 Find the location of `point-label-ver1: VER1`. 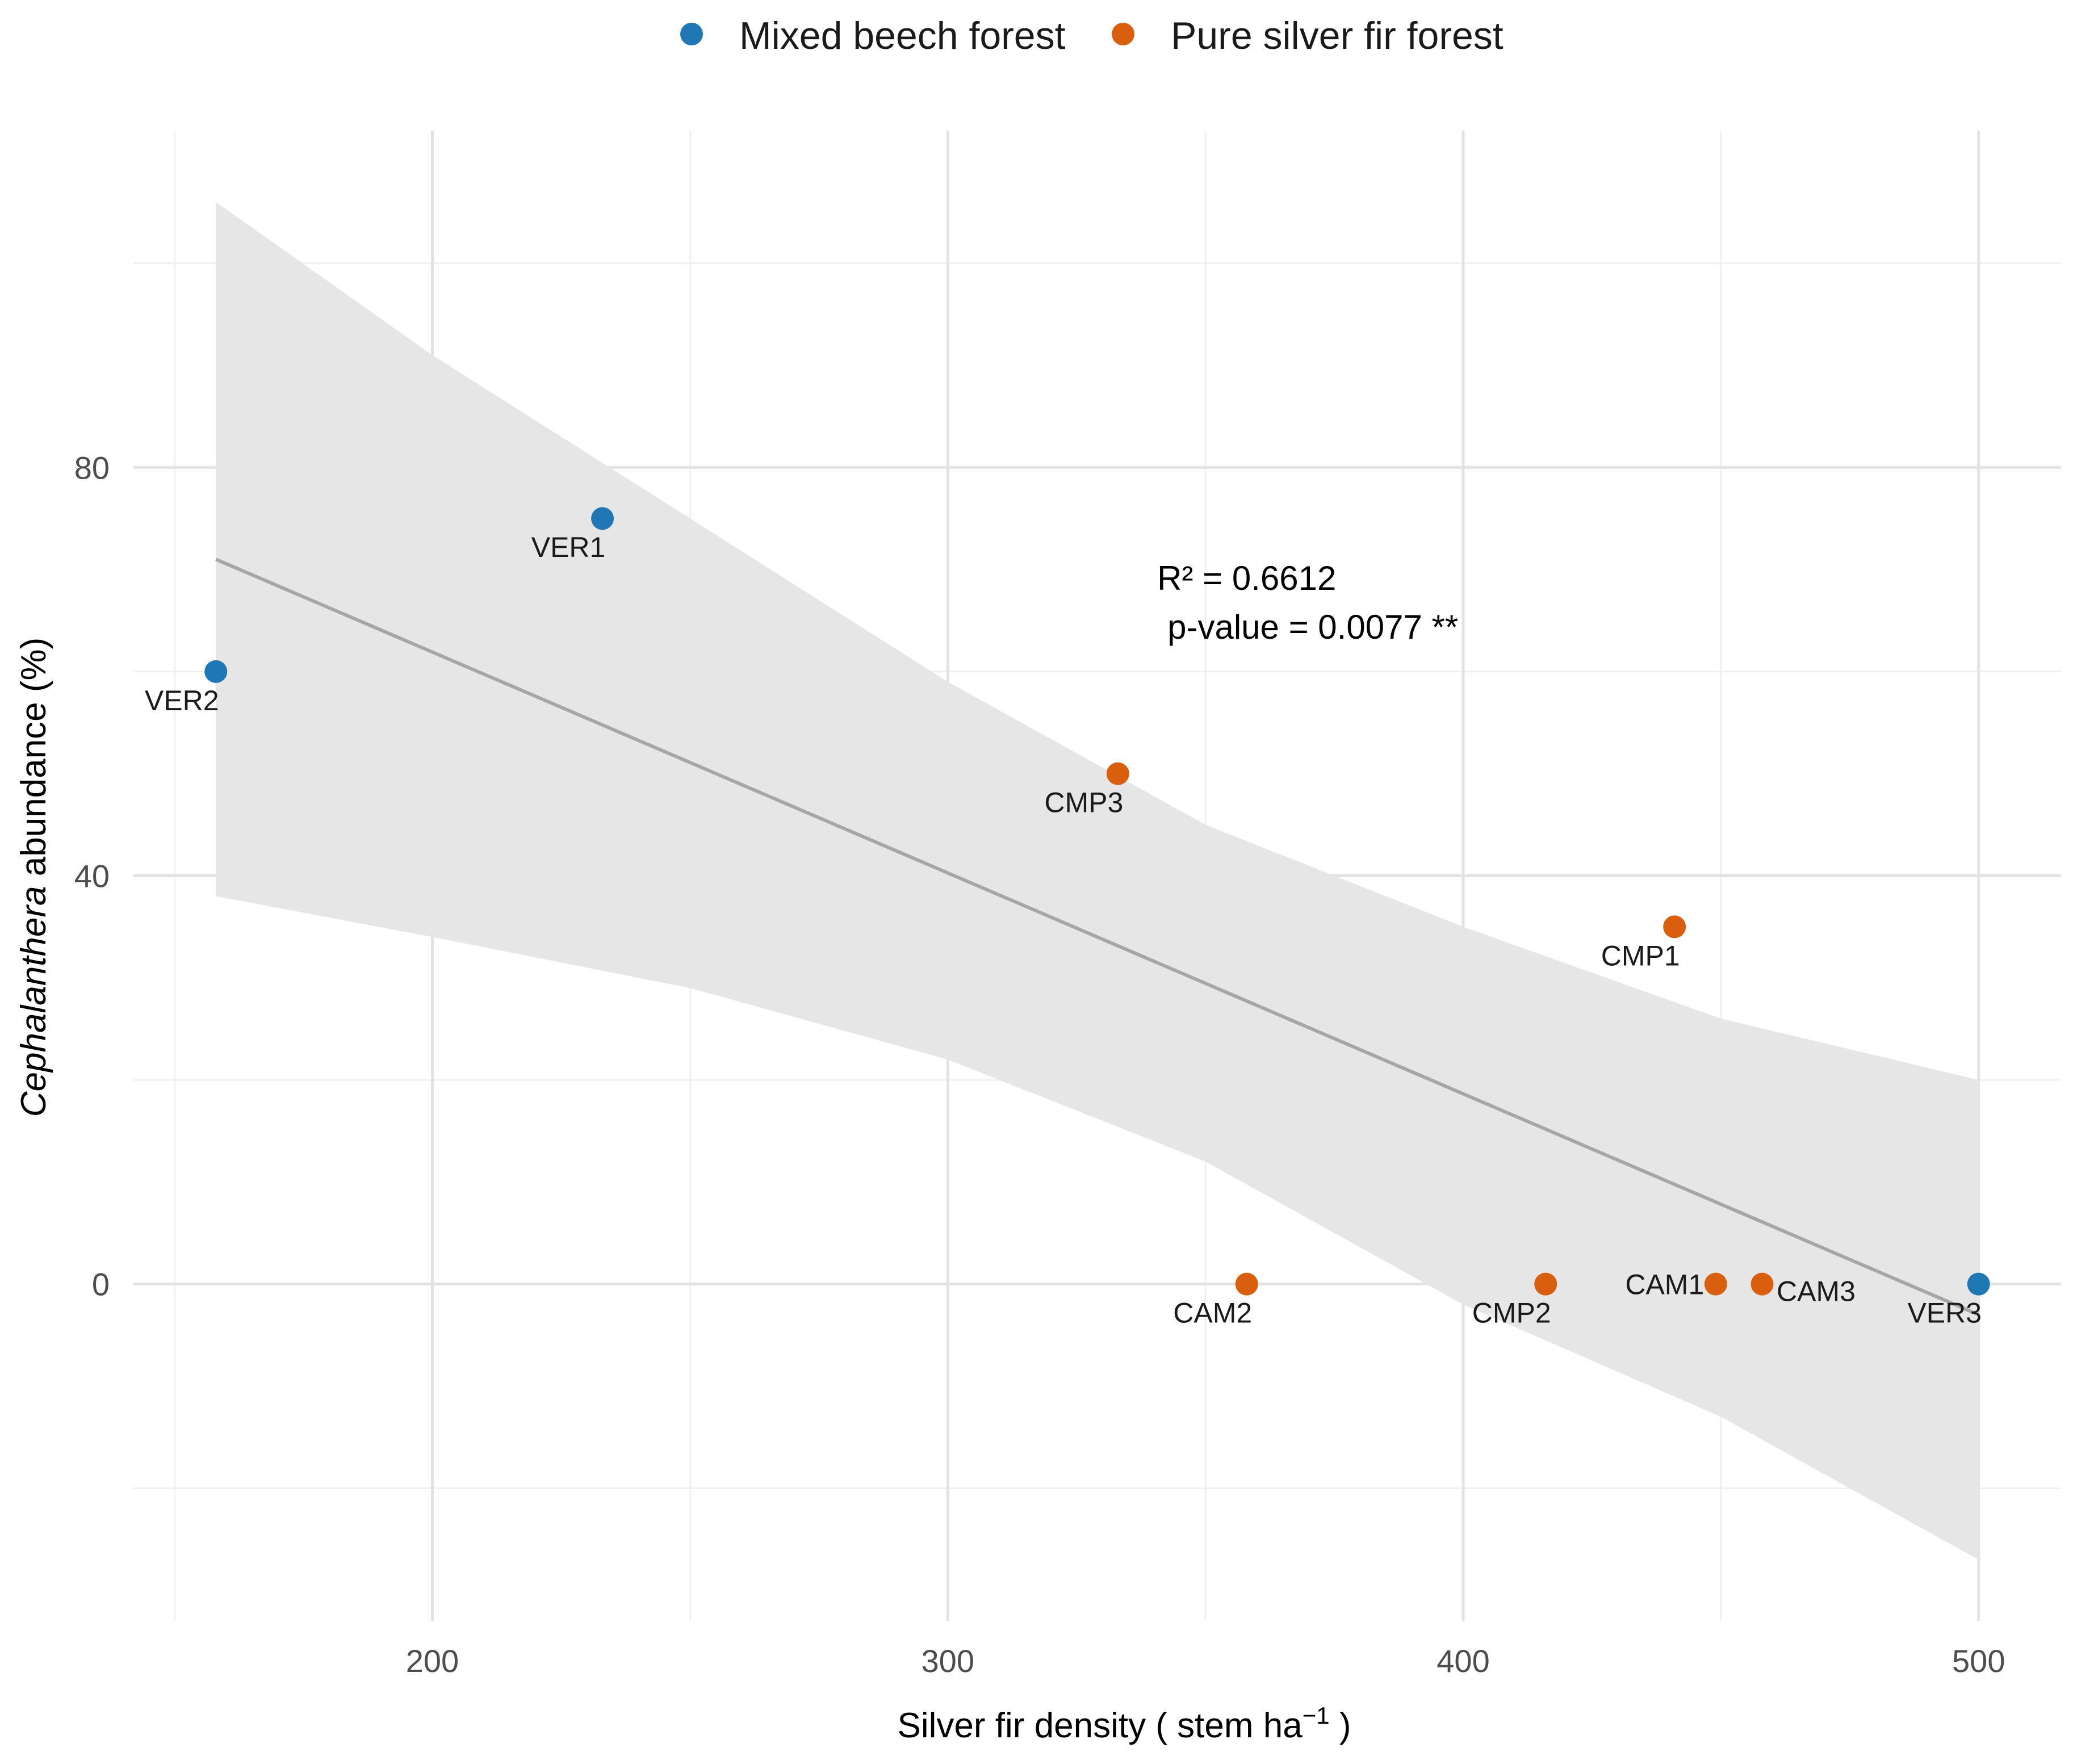

point-label-ver1: VER1 is located at coordinates (568, 547).